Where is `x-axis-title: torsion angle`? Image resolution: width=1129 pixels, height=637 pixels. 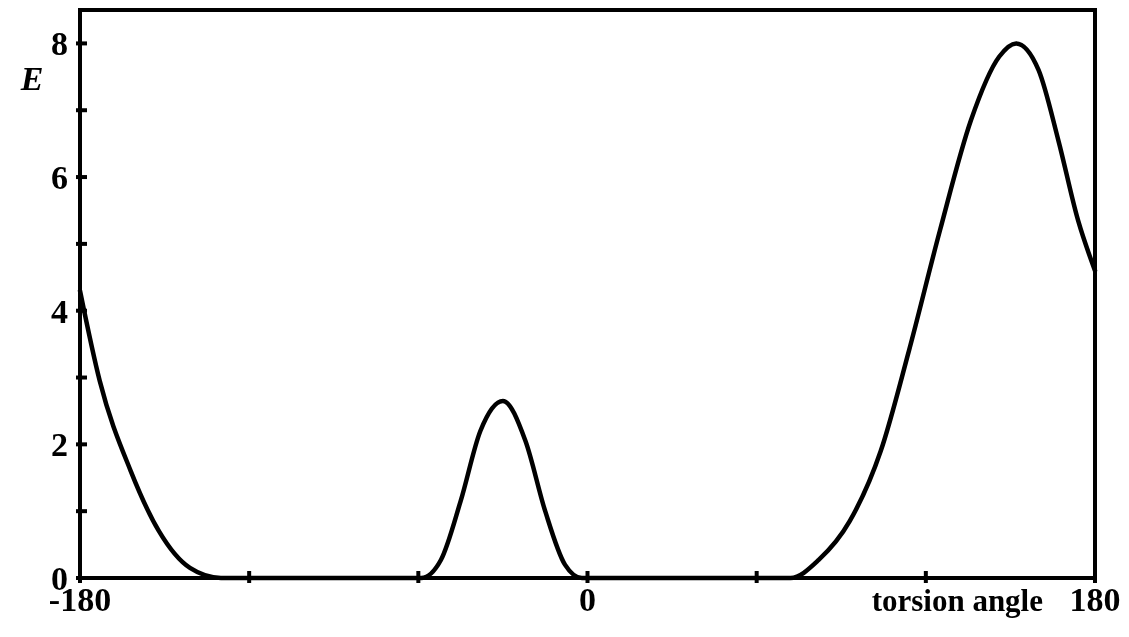 x-axis-title: torsion angle is located at coordinates (957, 600).